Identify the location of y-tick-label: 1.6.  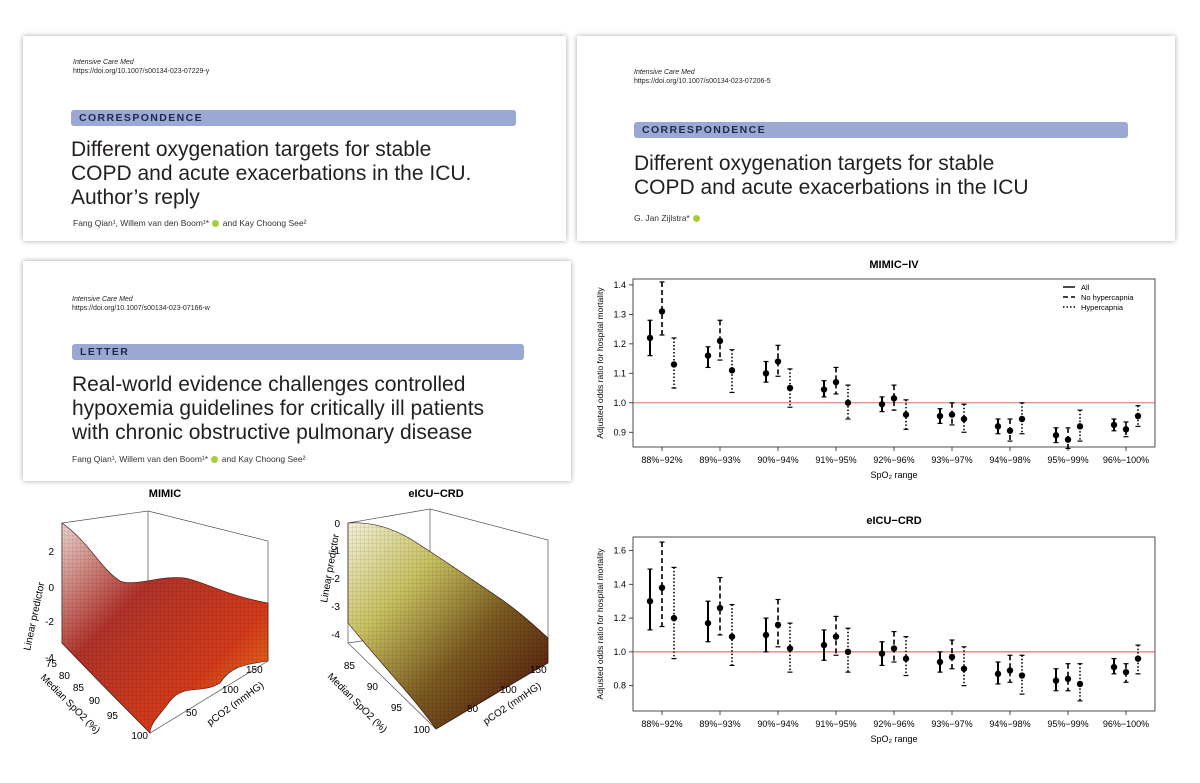
(619, 551).